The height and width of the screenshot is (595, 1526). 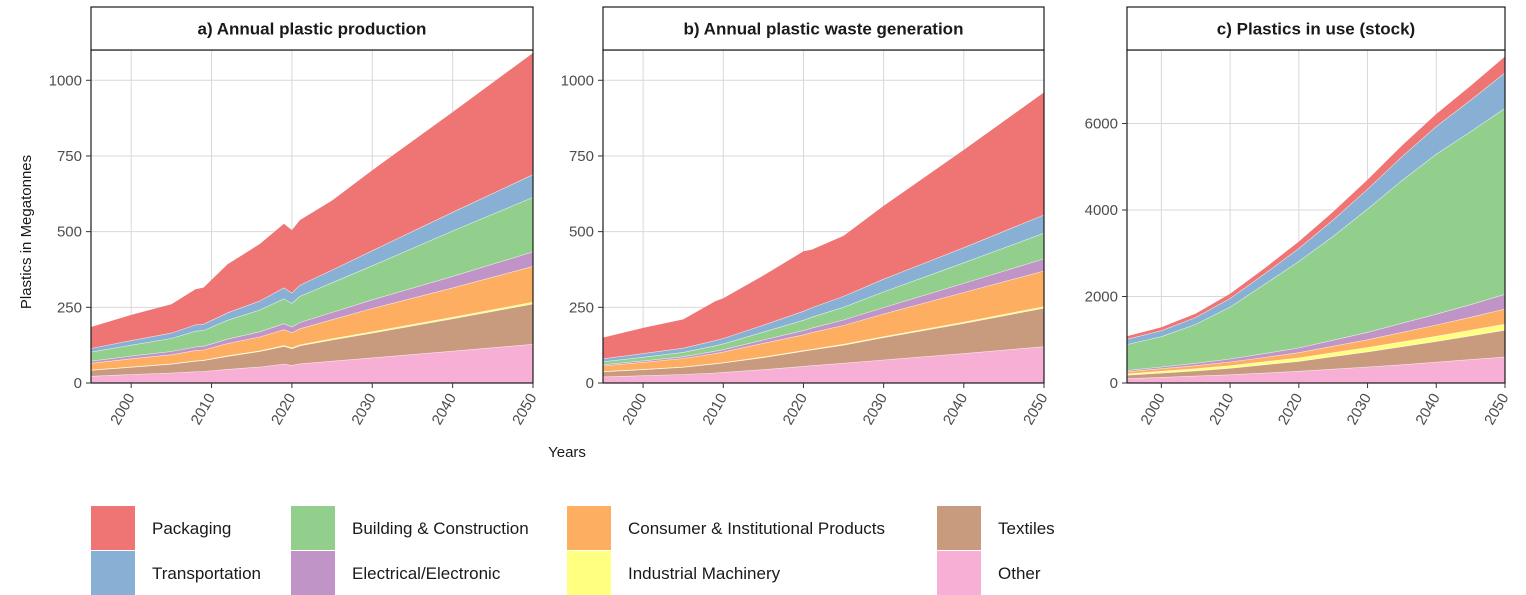 What do you see at coordinates (989, 573) in the screenshot?
I see `legend-item-other: Other` at bounding box center [989, 573].